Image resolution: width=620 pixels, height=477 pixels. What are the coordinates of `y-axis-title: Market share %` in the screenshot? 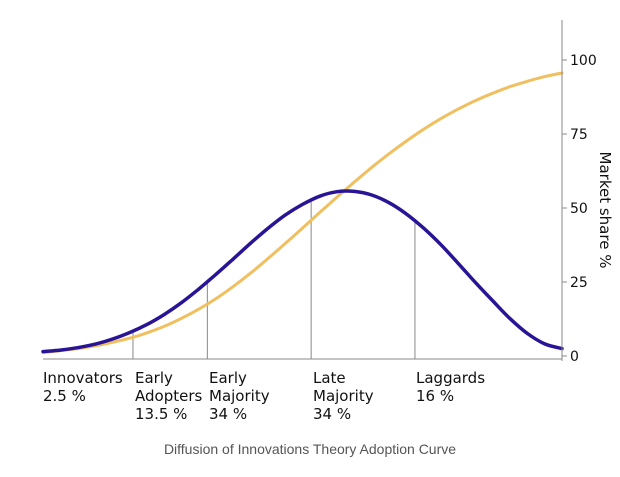 It's located at (605, 210).